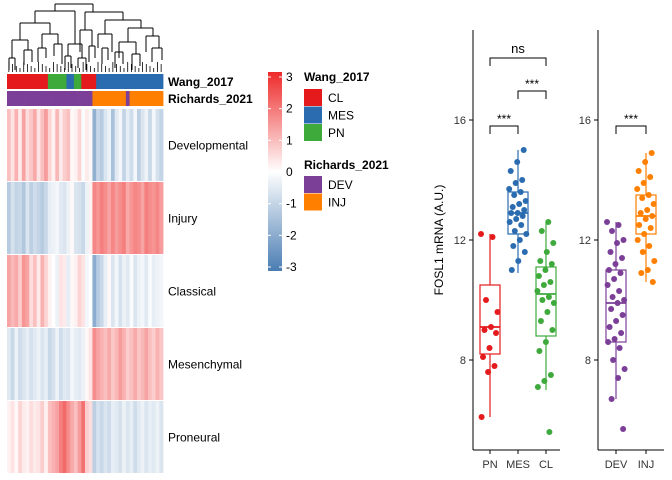  Describe the element at coordinates (31, 81) in the screenshot. I see `annotation-cell-cl` at that location.